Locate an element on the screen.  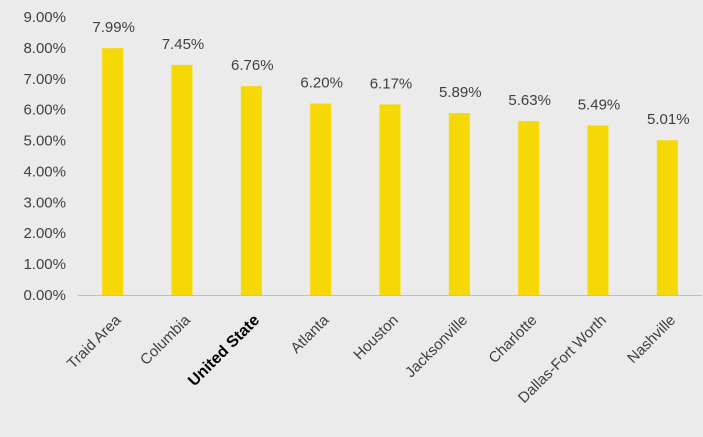
data-label: 6.17% is located at coordinates (391, 83).